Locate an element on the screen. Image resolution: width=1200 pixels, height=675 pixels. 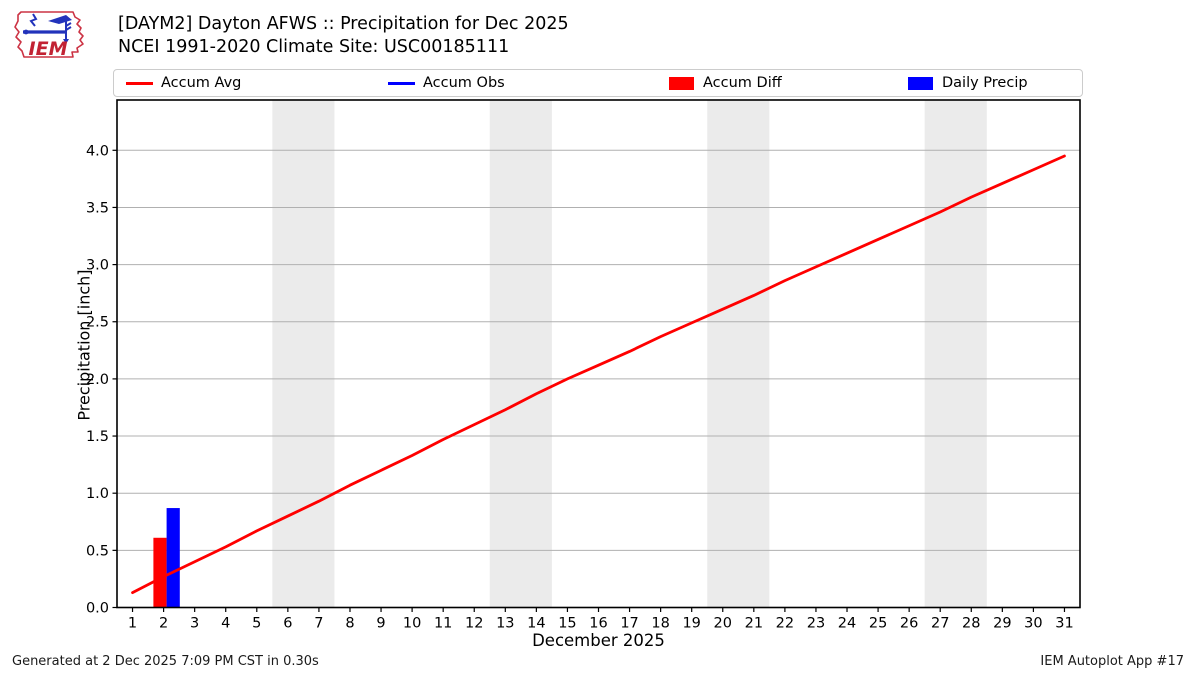
legend-item-accum-avg: Accum Avg is located at coordinates (183, 83).